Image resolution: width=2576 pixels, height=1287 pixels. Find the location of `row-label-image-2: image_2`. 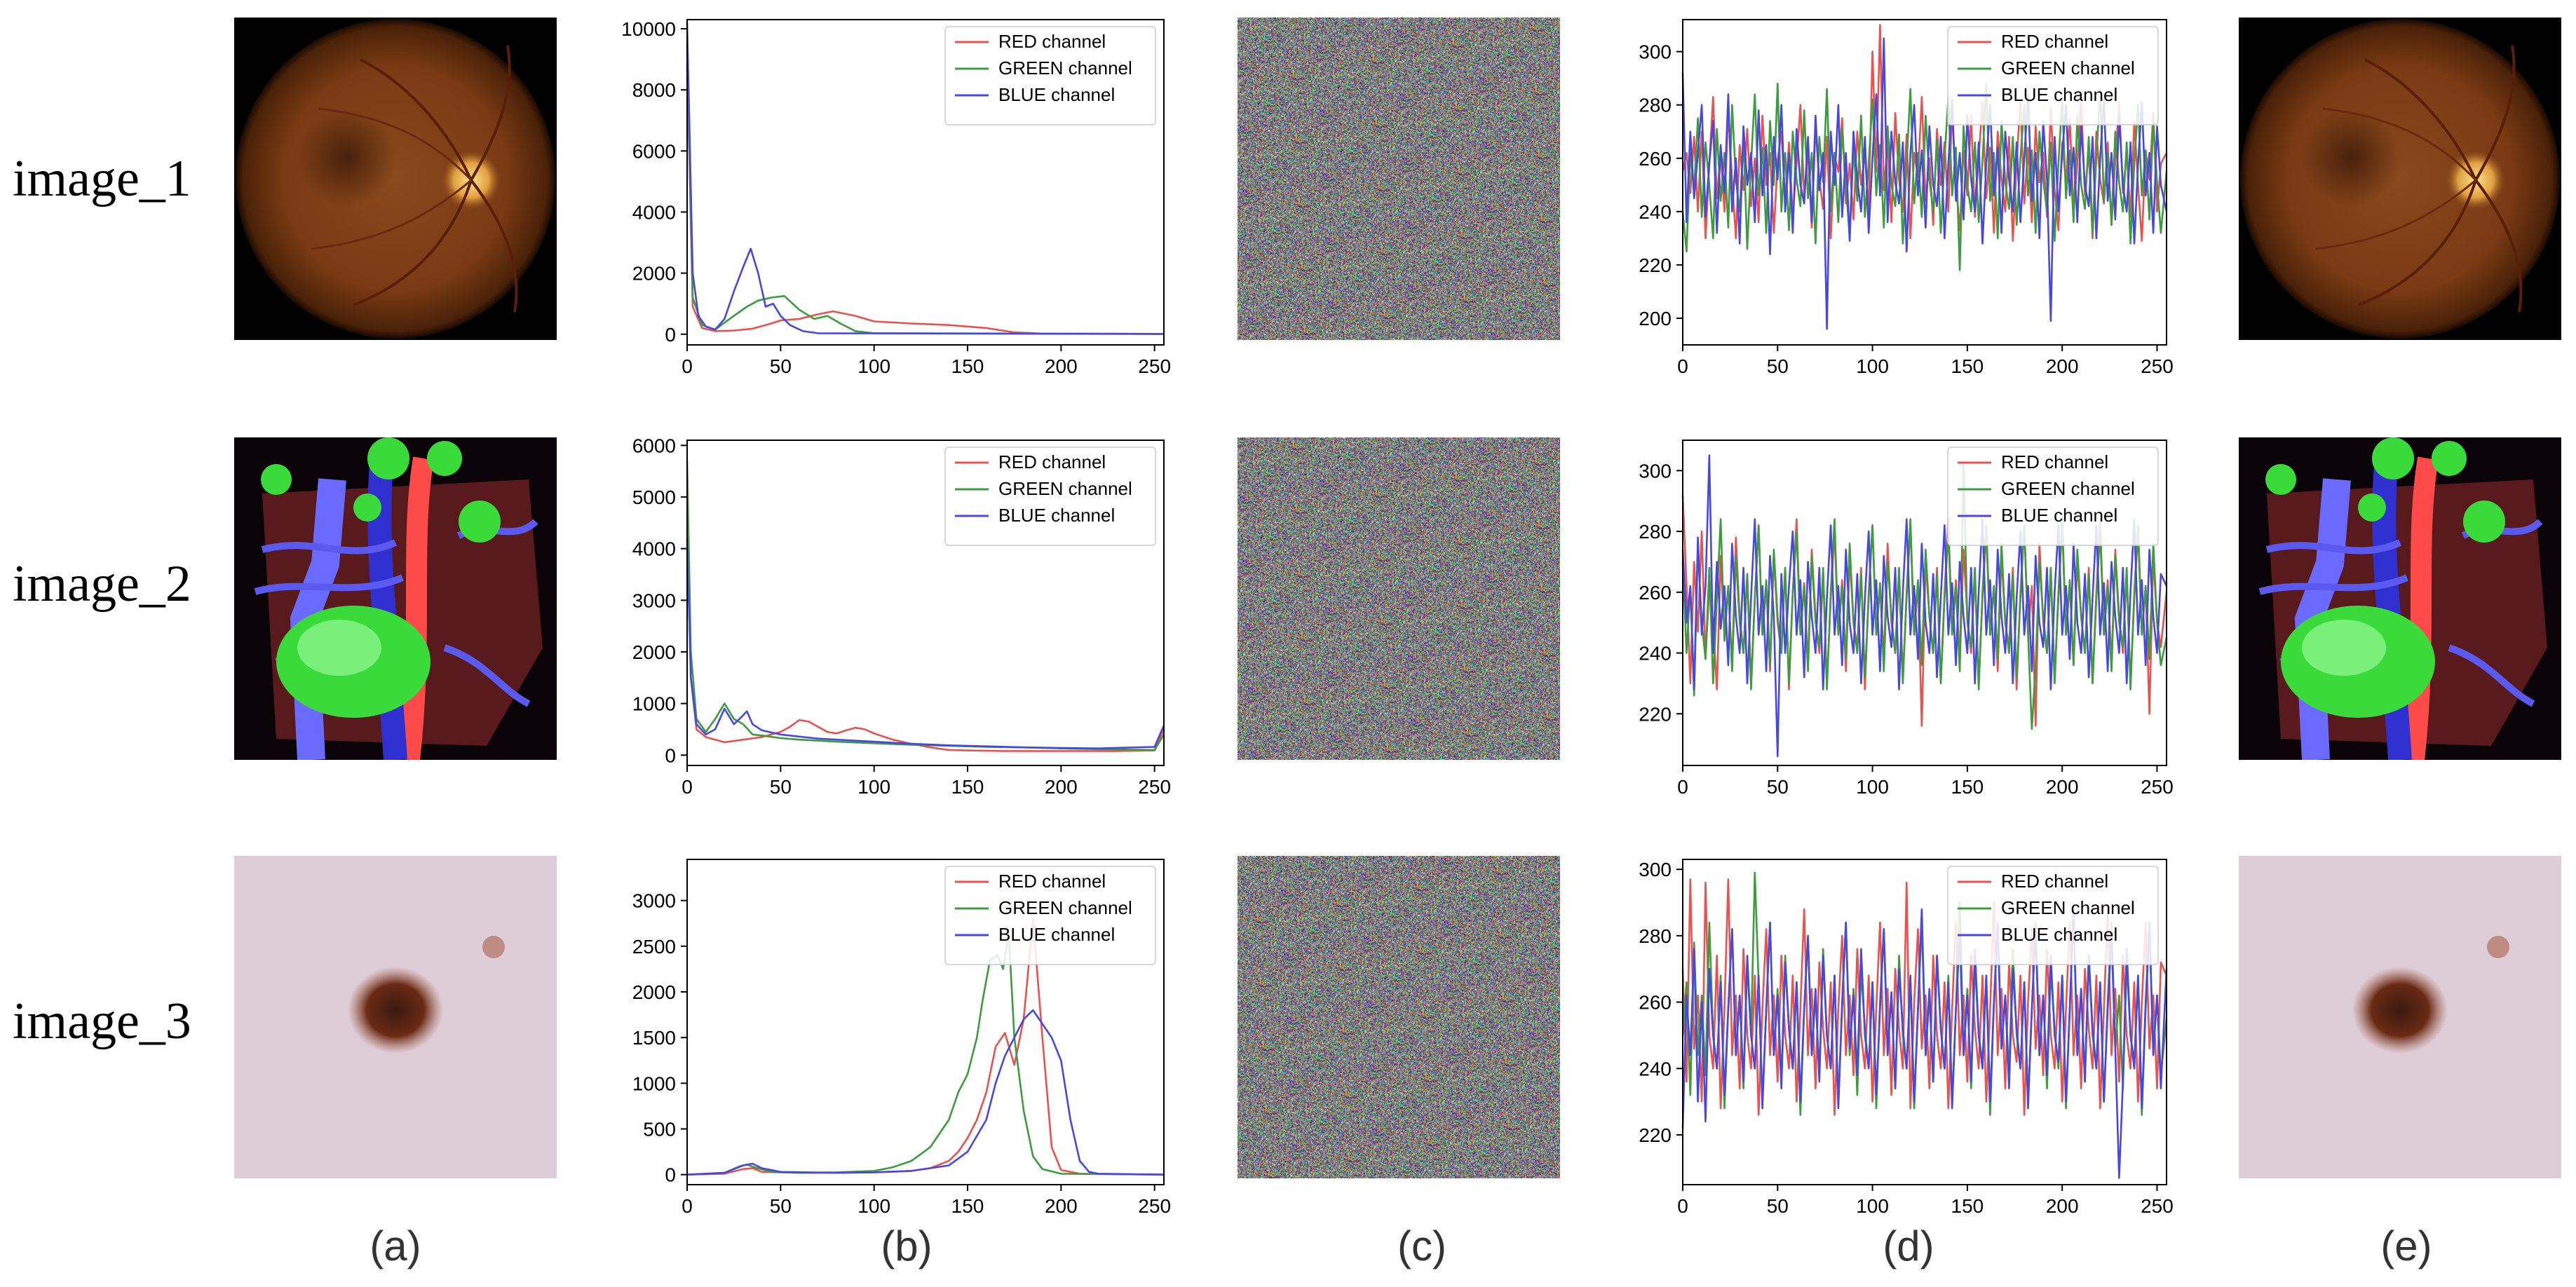

row-label-image-2: image_2 is located at coordinates (102, 584).